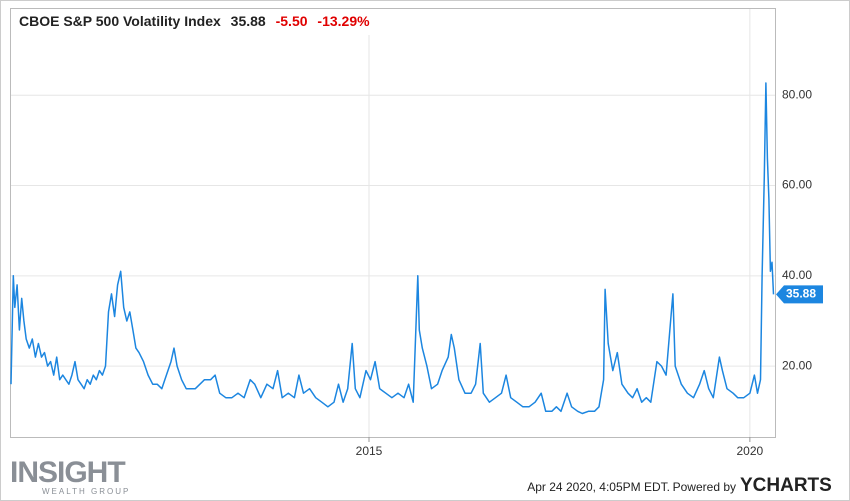  Describe the element at coordinates (704, 487) in the screenshot. I see `footer-powered: Powered by` at that location.